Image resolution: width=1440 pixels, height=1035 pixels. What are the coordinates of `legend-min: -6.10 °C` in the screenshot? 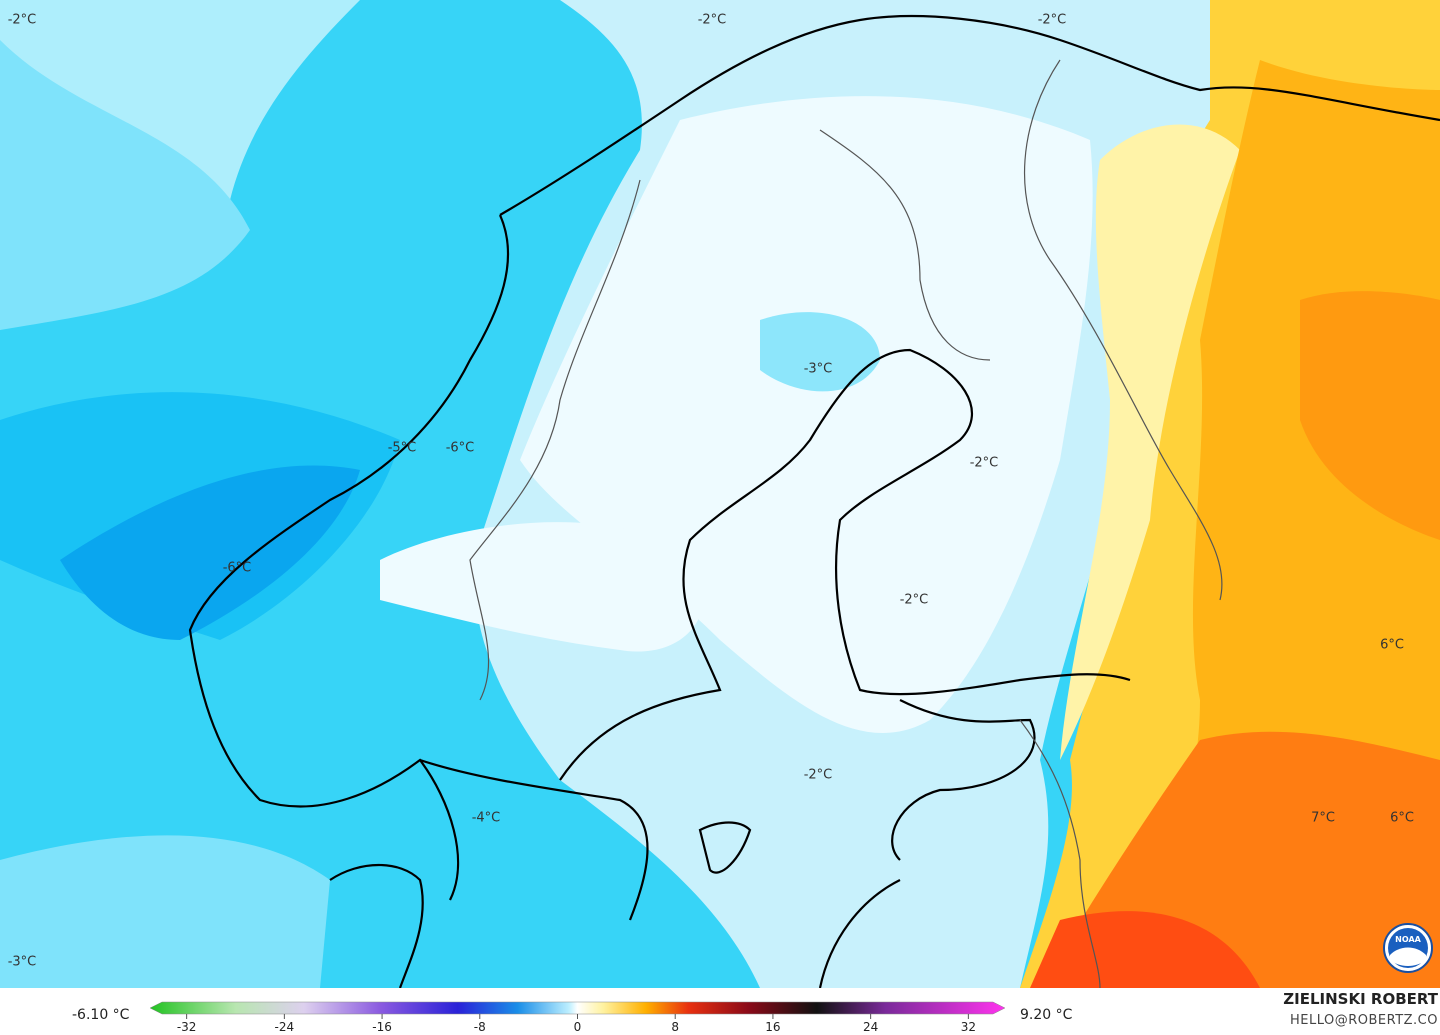 It's located at (101, 1015).